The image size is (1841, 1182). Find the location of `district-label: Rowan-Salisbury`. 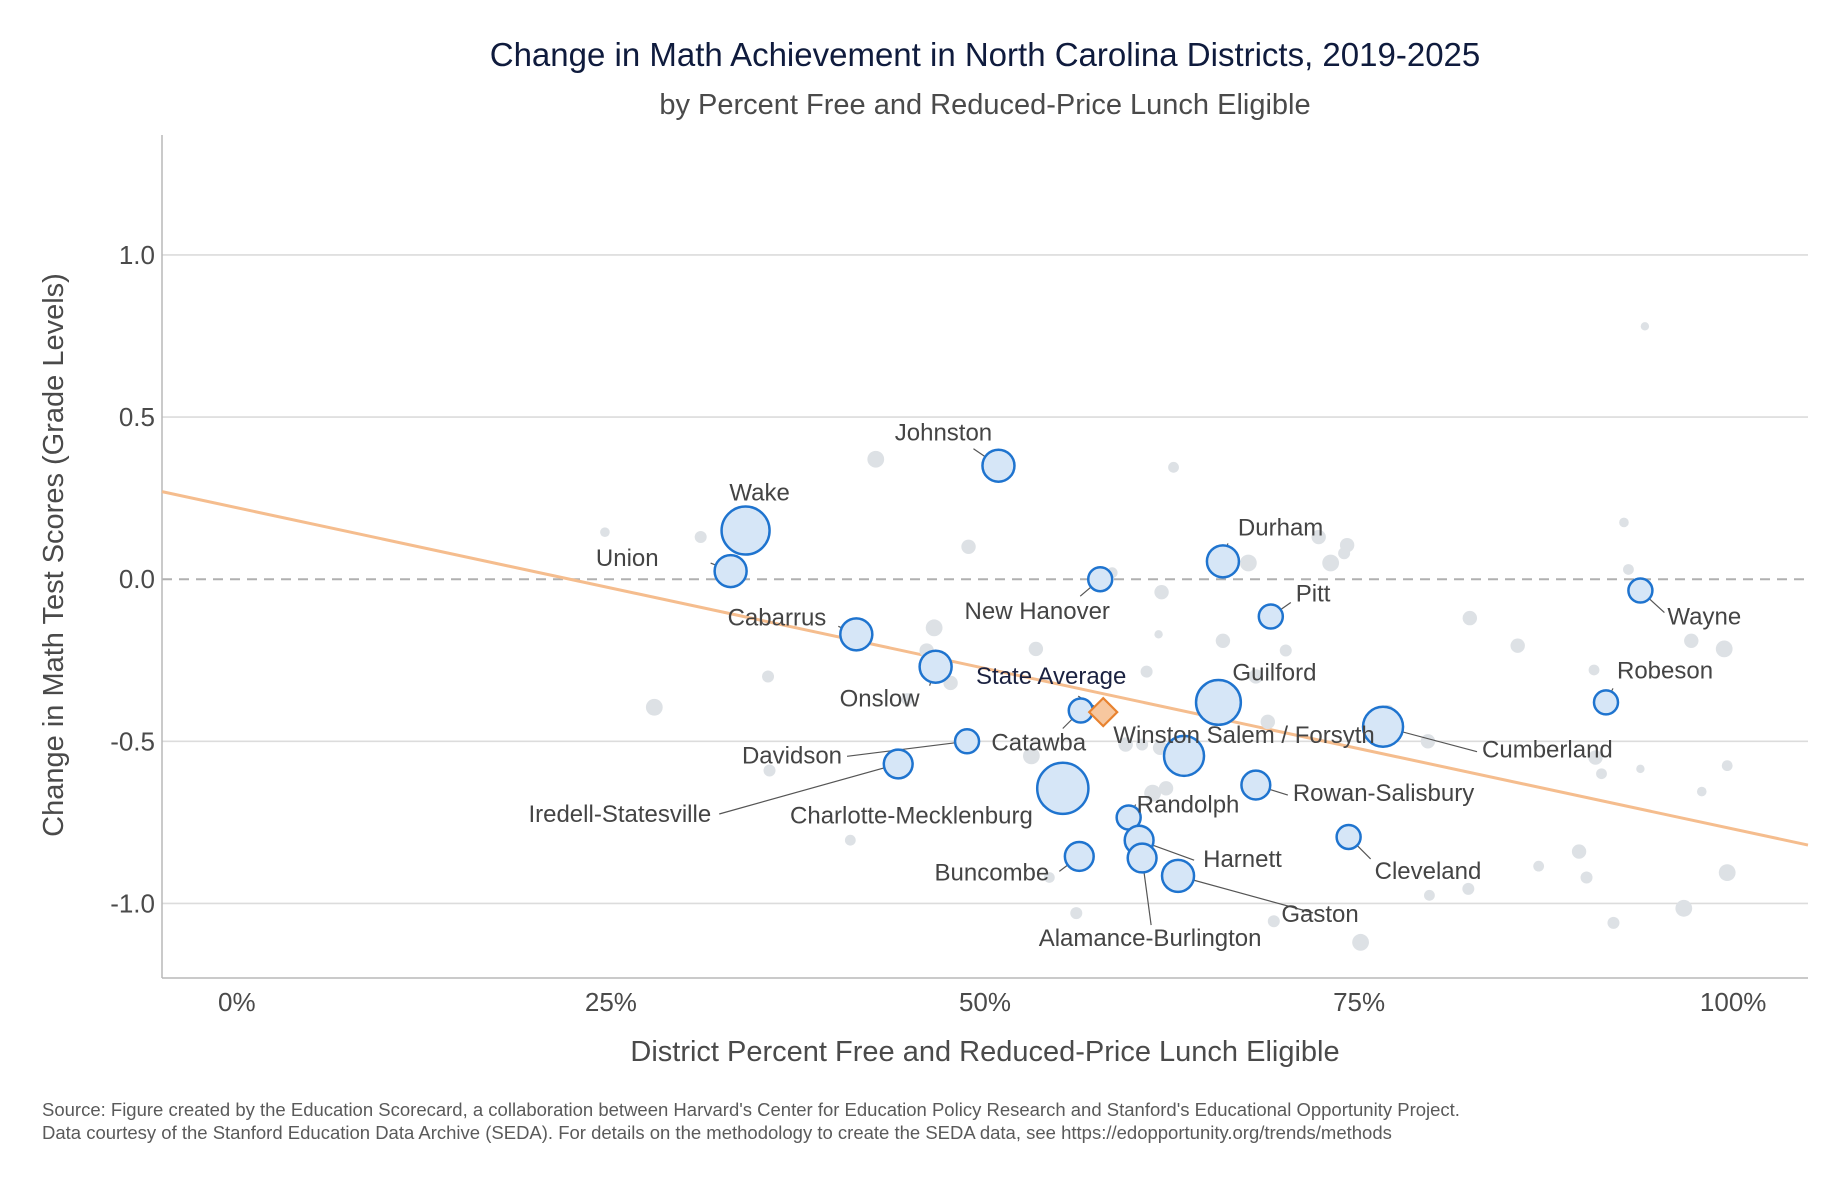

district-label: Rowan-Salisbury is located at coordinates (1383, 793).